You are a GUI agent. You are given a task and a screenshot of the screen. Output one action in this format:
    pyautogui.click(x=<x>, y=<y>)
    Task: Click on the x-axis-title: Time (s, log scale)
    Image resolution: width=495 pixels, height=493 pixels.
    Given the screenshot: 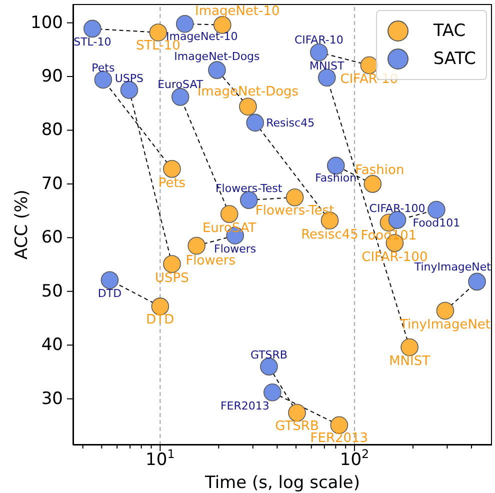 What is the action you would take?
    pyautogui.click(x=282, y=483)
    